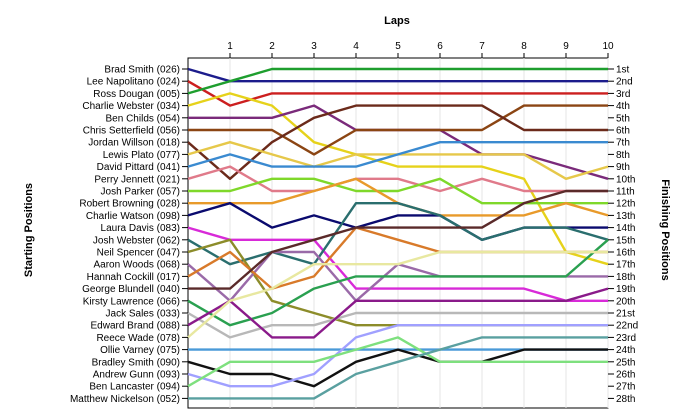 This screenshot has width=700, height=420. I want to click on finishing-position-label: 12th, so click(625, 204).